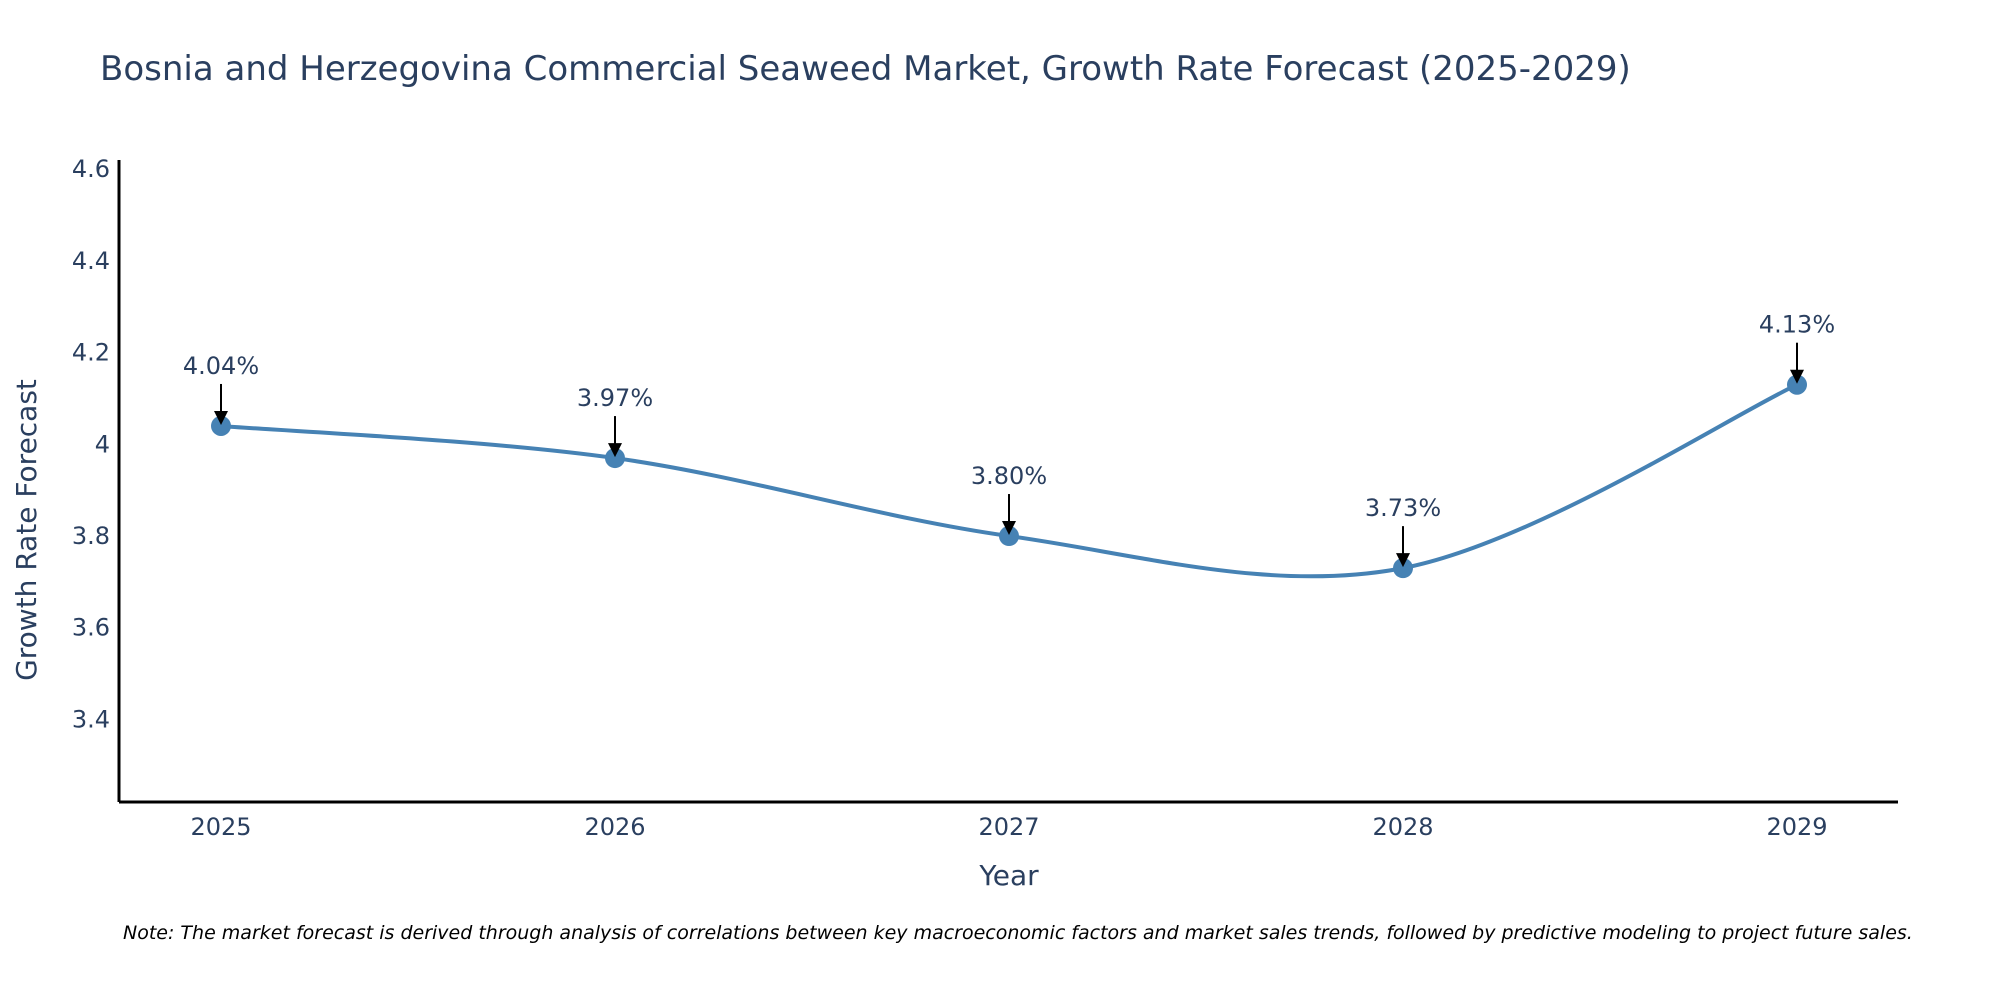 This screenshot has width=2000, height=1000. I want to click on data-label: 4.13%, so click(1797, 325).